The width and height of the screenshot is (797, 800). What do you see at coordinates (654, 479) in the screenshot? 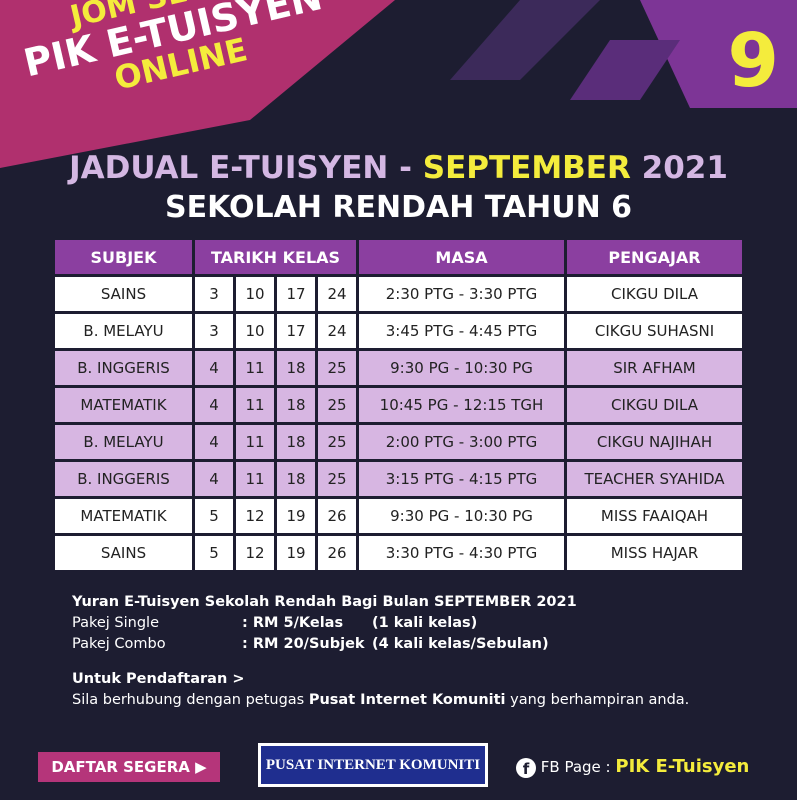
I see `table-cell: TEACHER SYAHIDA` at bounding box center [654, 479].